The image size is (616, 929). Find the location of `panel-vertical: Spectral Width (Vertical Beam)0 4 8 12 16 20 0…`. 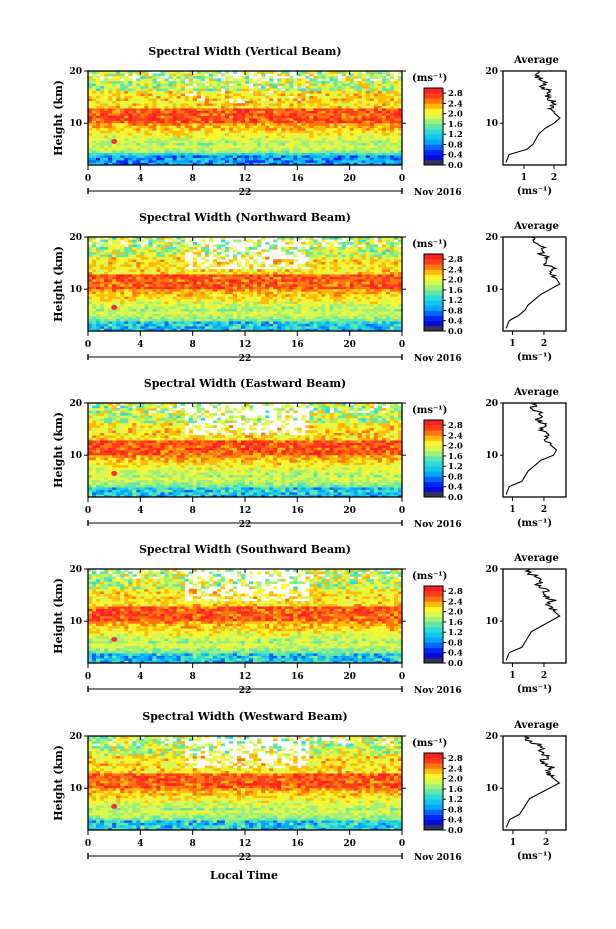

panel-vertical: Spectral Width (Vertical Beam)0 4 8 12 16 20 0… is located at coordinates (309, 121).